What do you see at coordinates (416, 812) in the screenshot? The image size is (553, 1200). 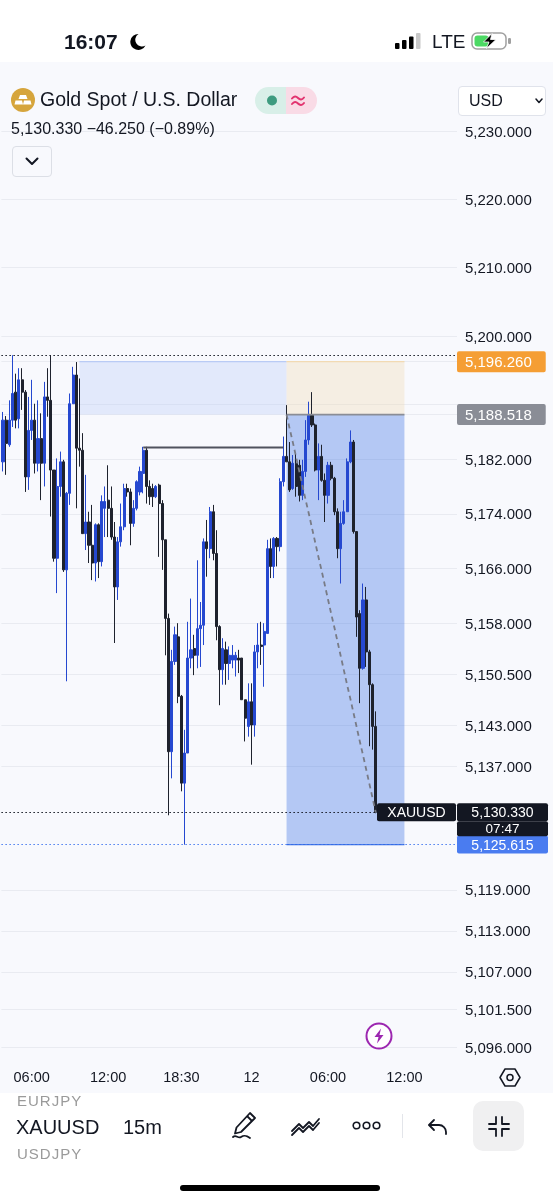 I see `annotation: XAUUSD` at bounding box center [416, 812].